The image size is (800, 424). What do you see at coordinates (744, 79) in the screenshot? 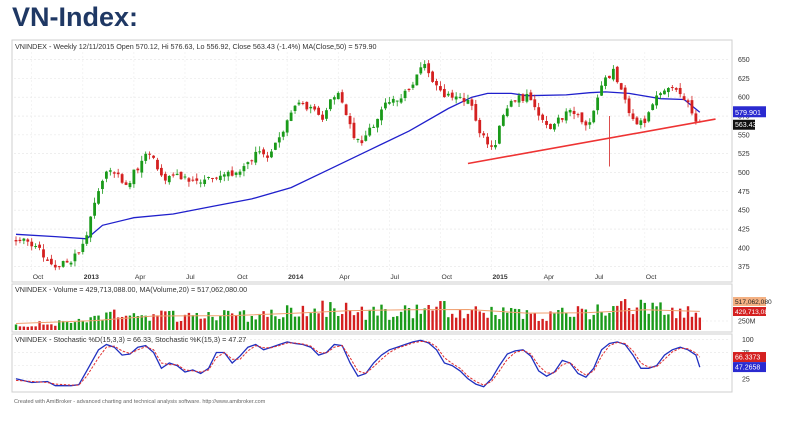
I see `price-tick-label: 625` at bounding box center [744, 79].